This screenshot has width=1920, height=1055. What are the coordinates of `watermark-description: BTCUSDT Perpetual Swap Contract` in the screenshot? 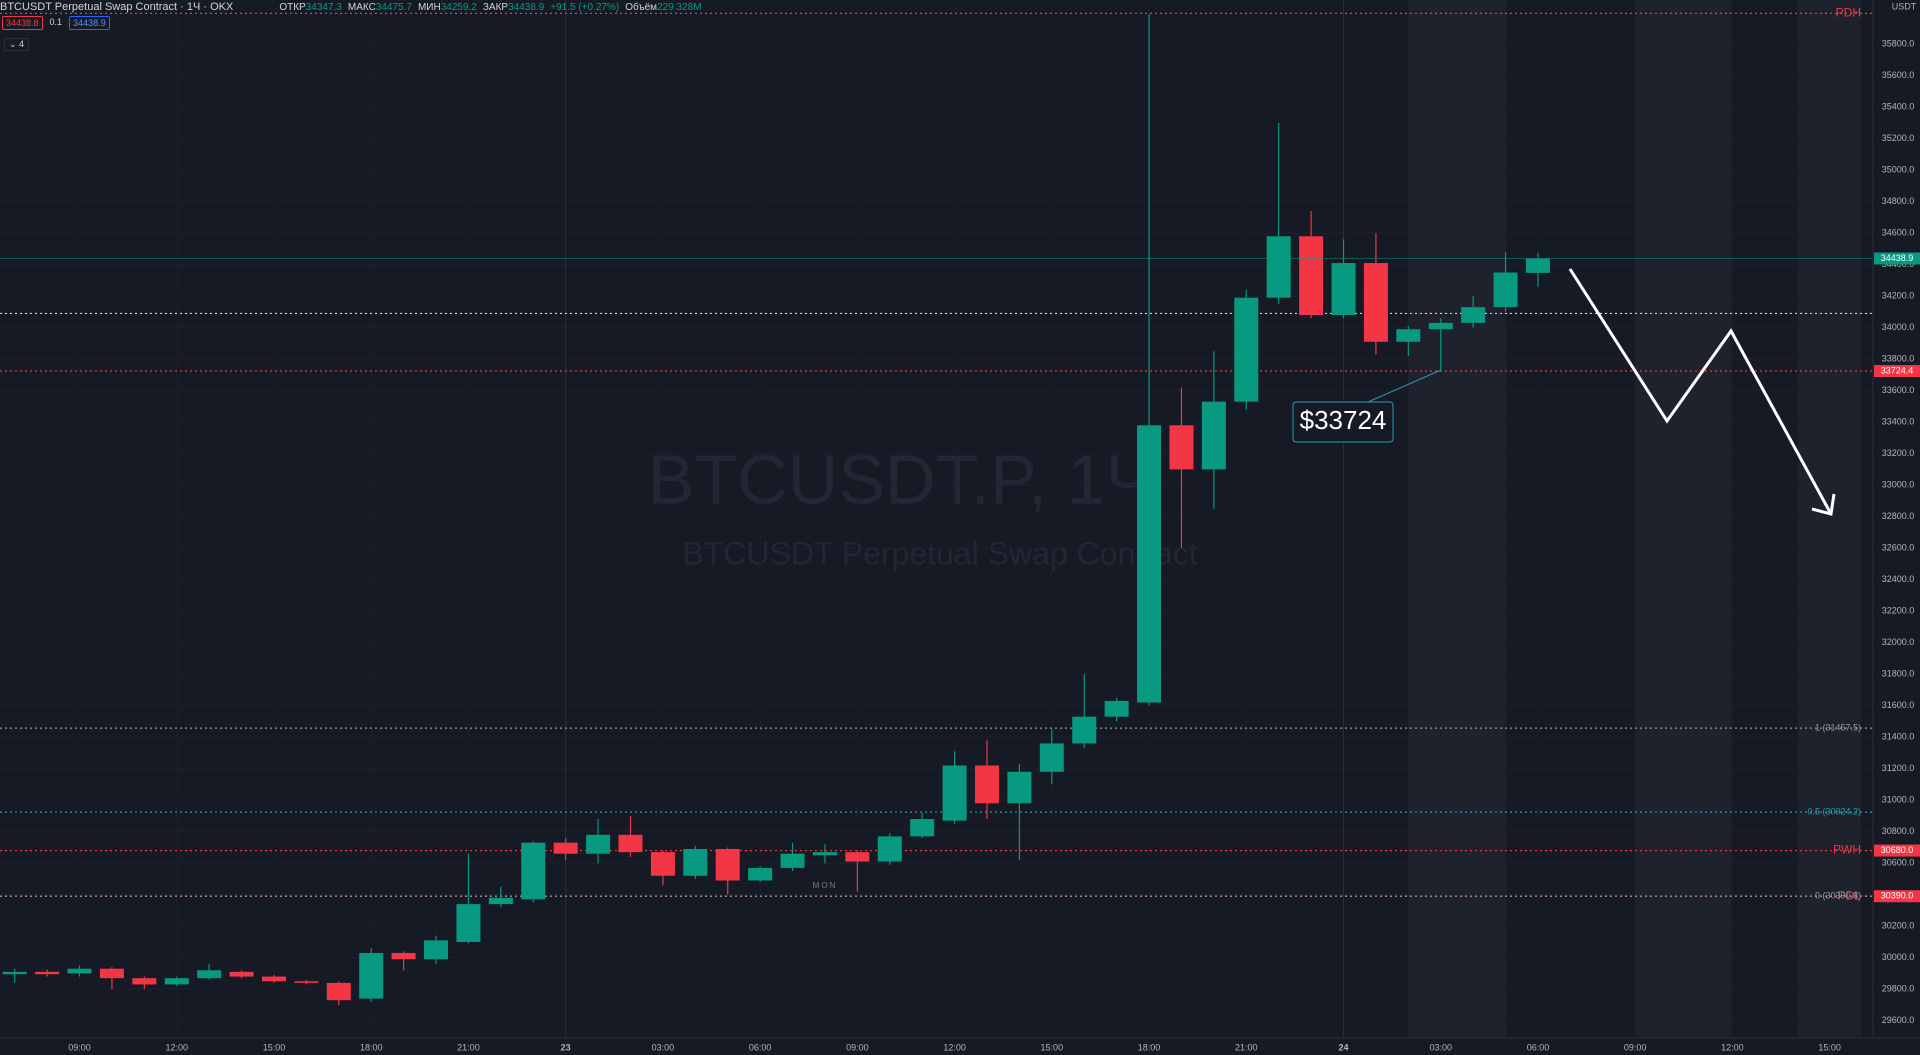 It's located at (939, 553).